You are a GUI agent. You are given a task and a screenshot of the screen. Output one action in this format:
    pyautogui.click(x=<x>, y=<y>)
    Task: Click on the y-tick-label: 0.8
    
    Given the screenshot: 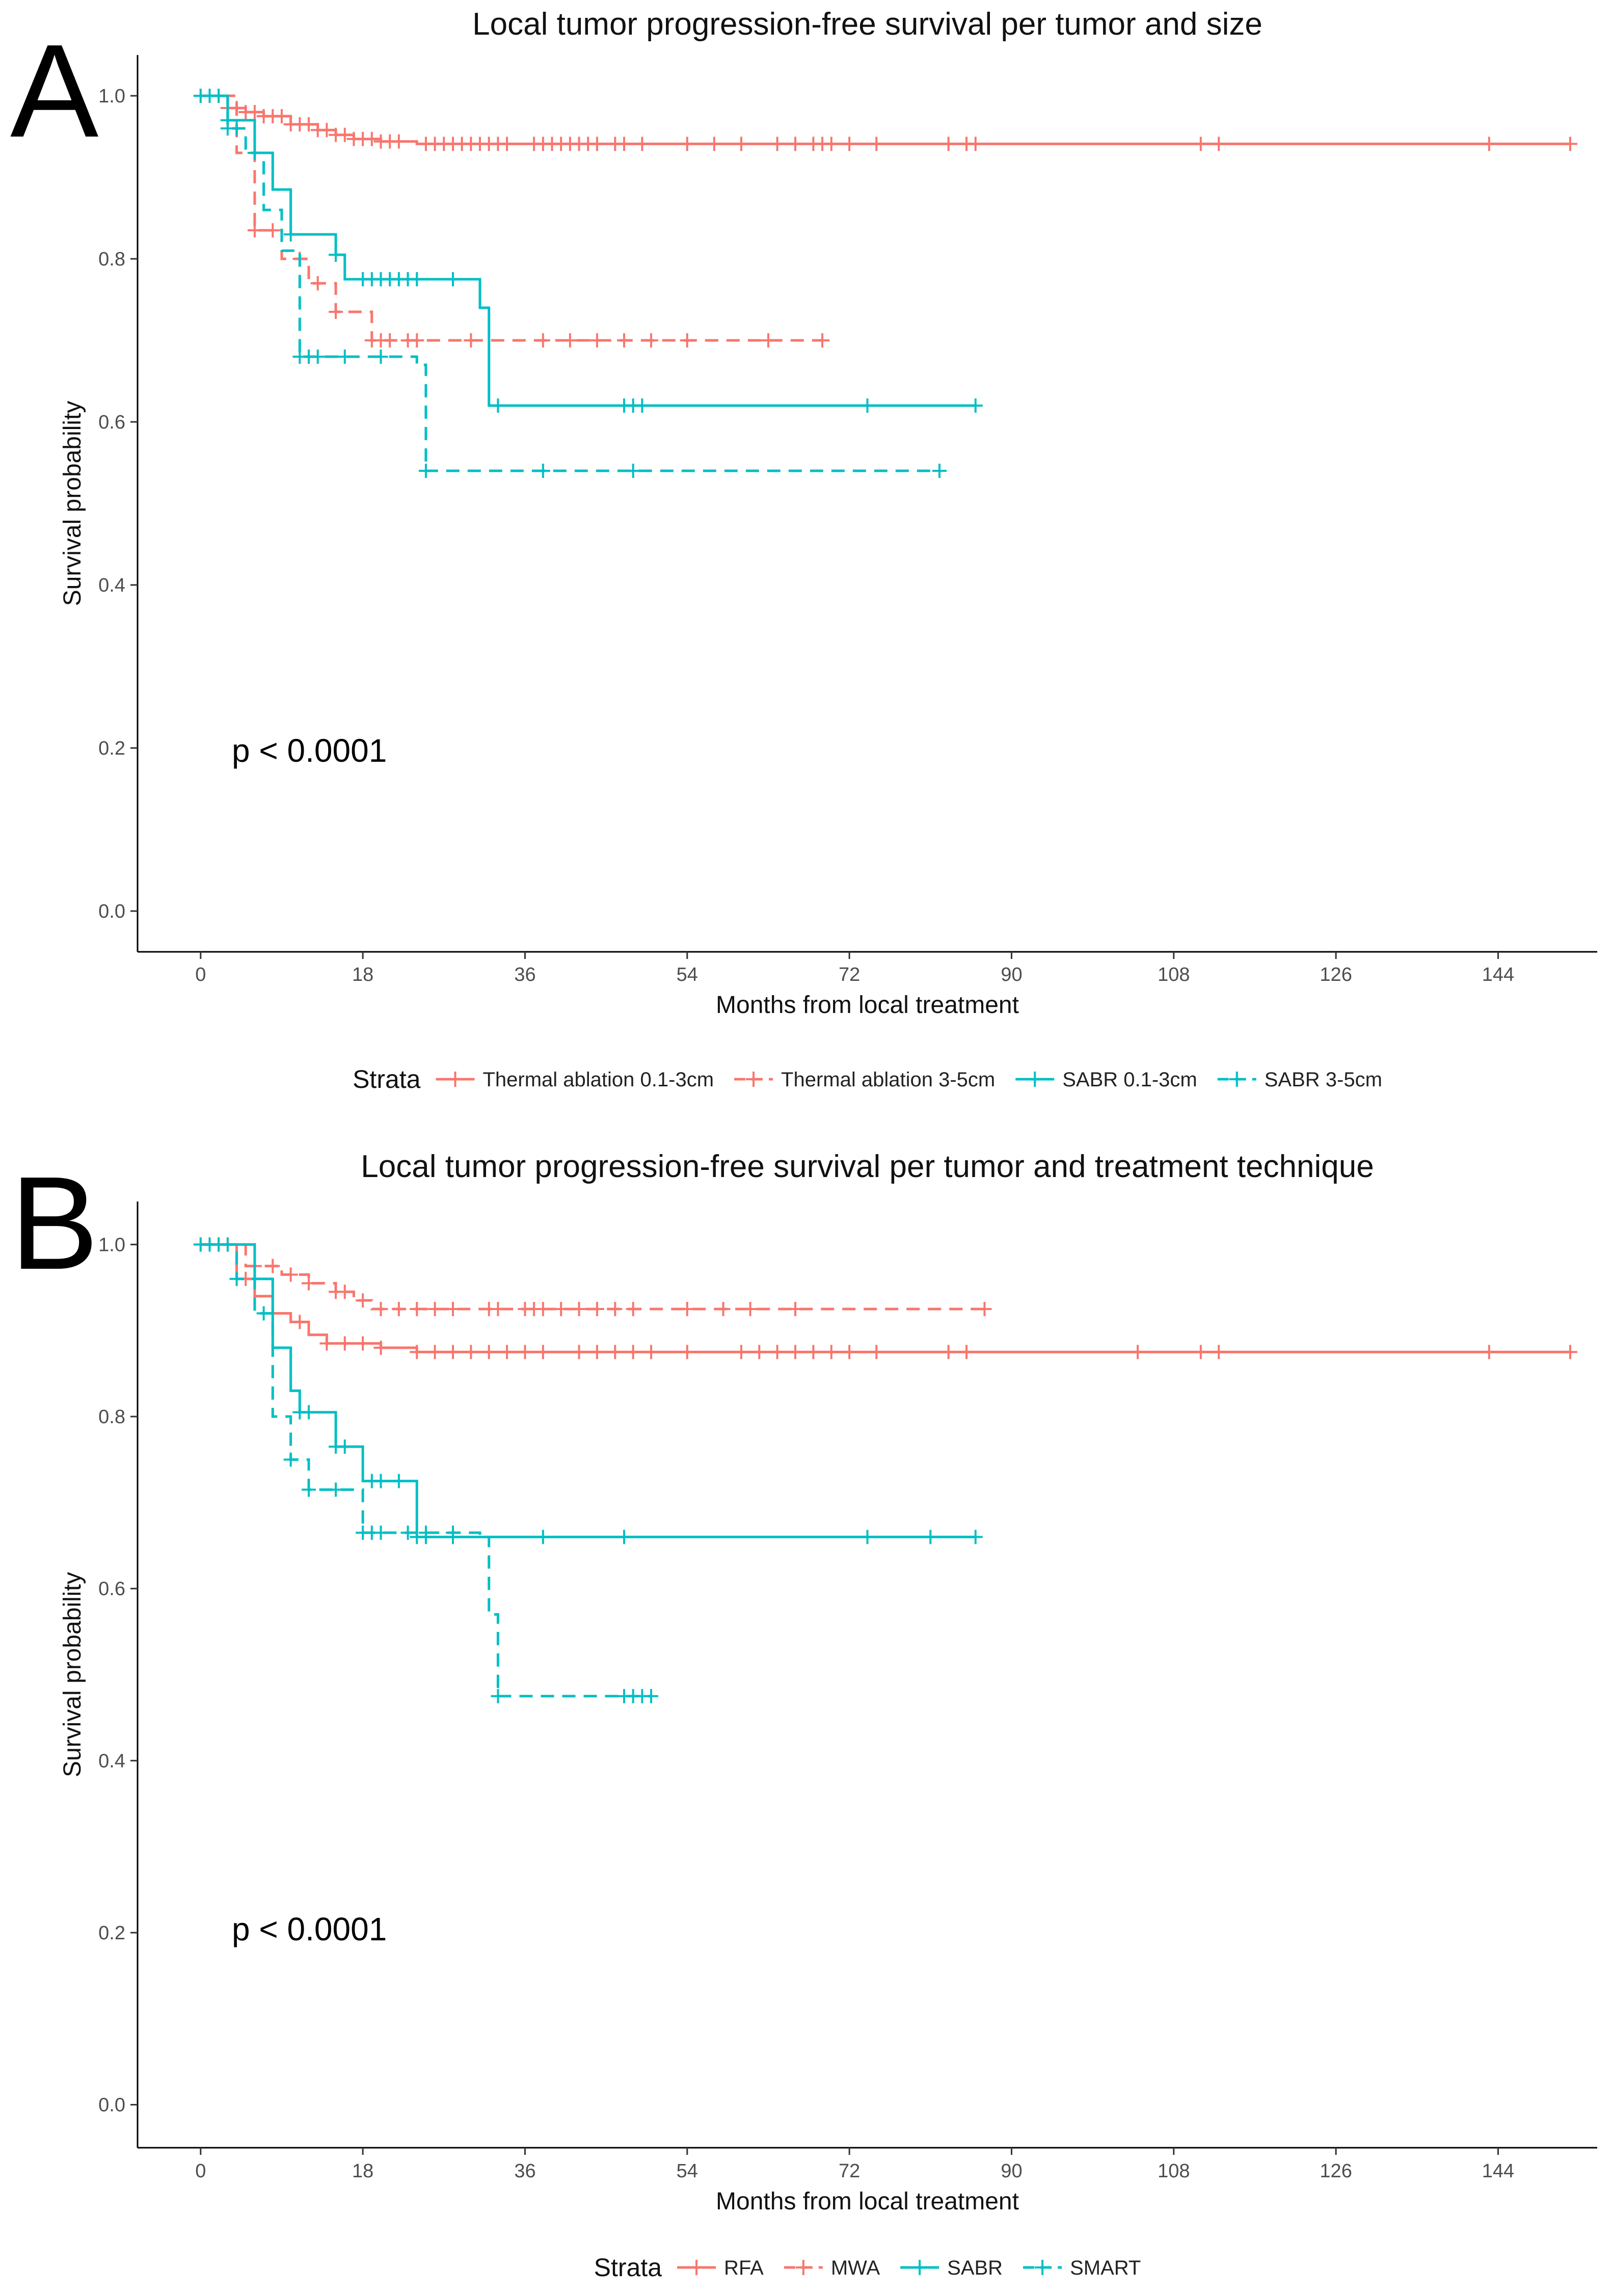 What is the action you would take?
    pyautogui.click(x=111, y=1417)
    